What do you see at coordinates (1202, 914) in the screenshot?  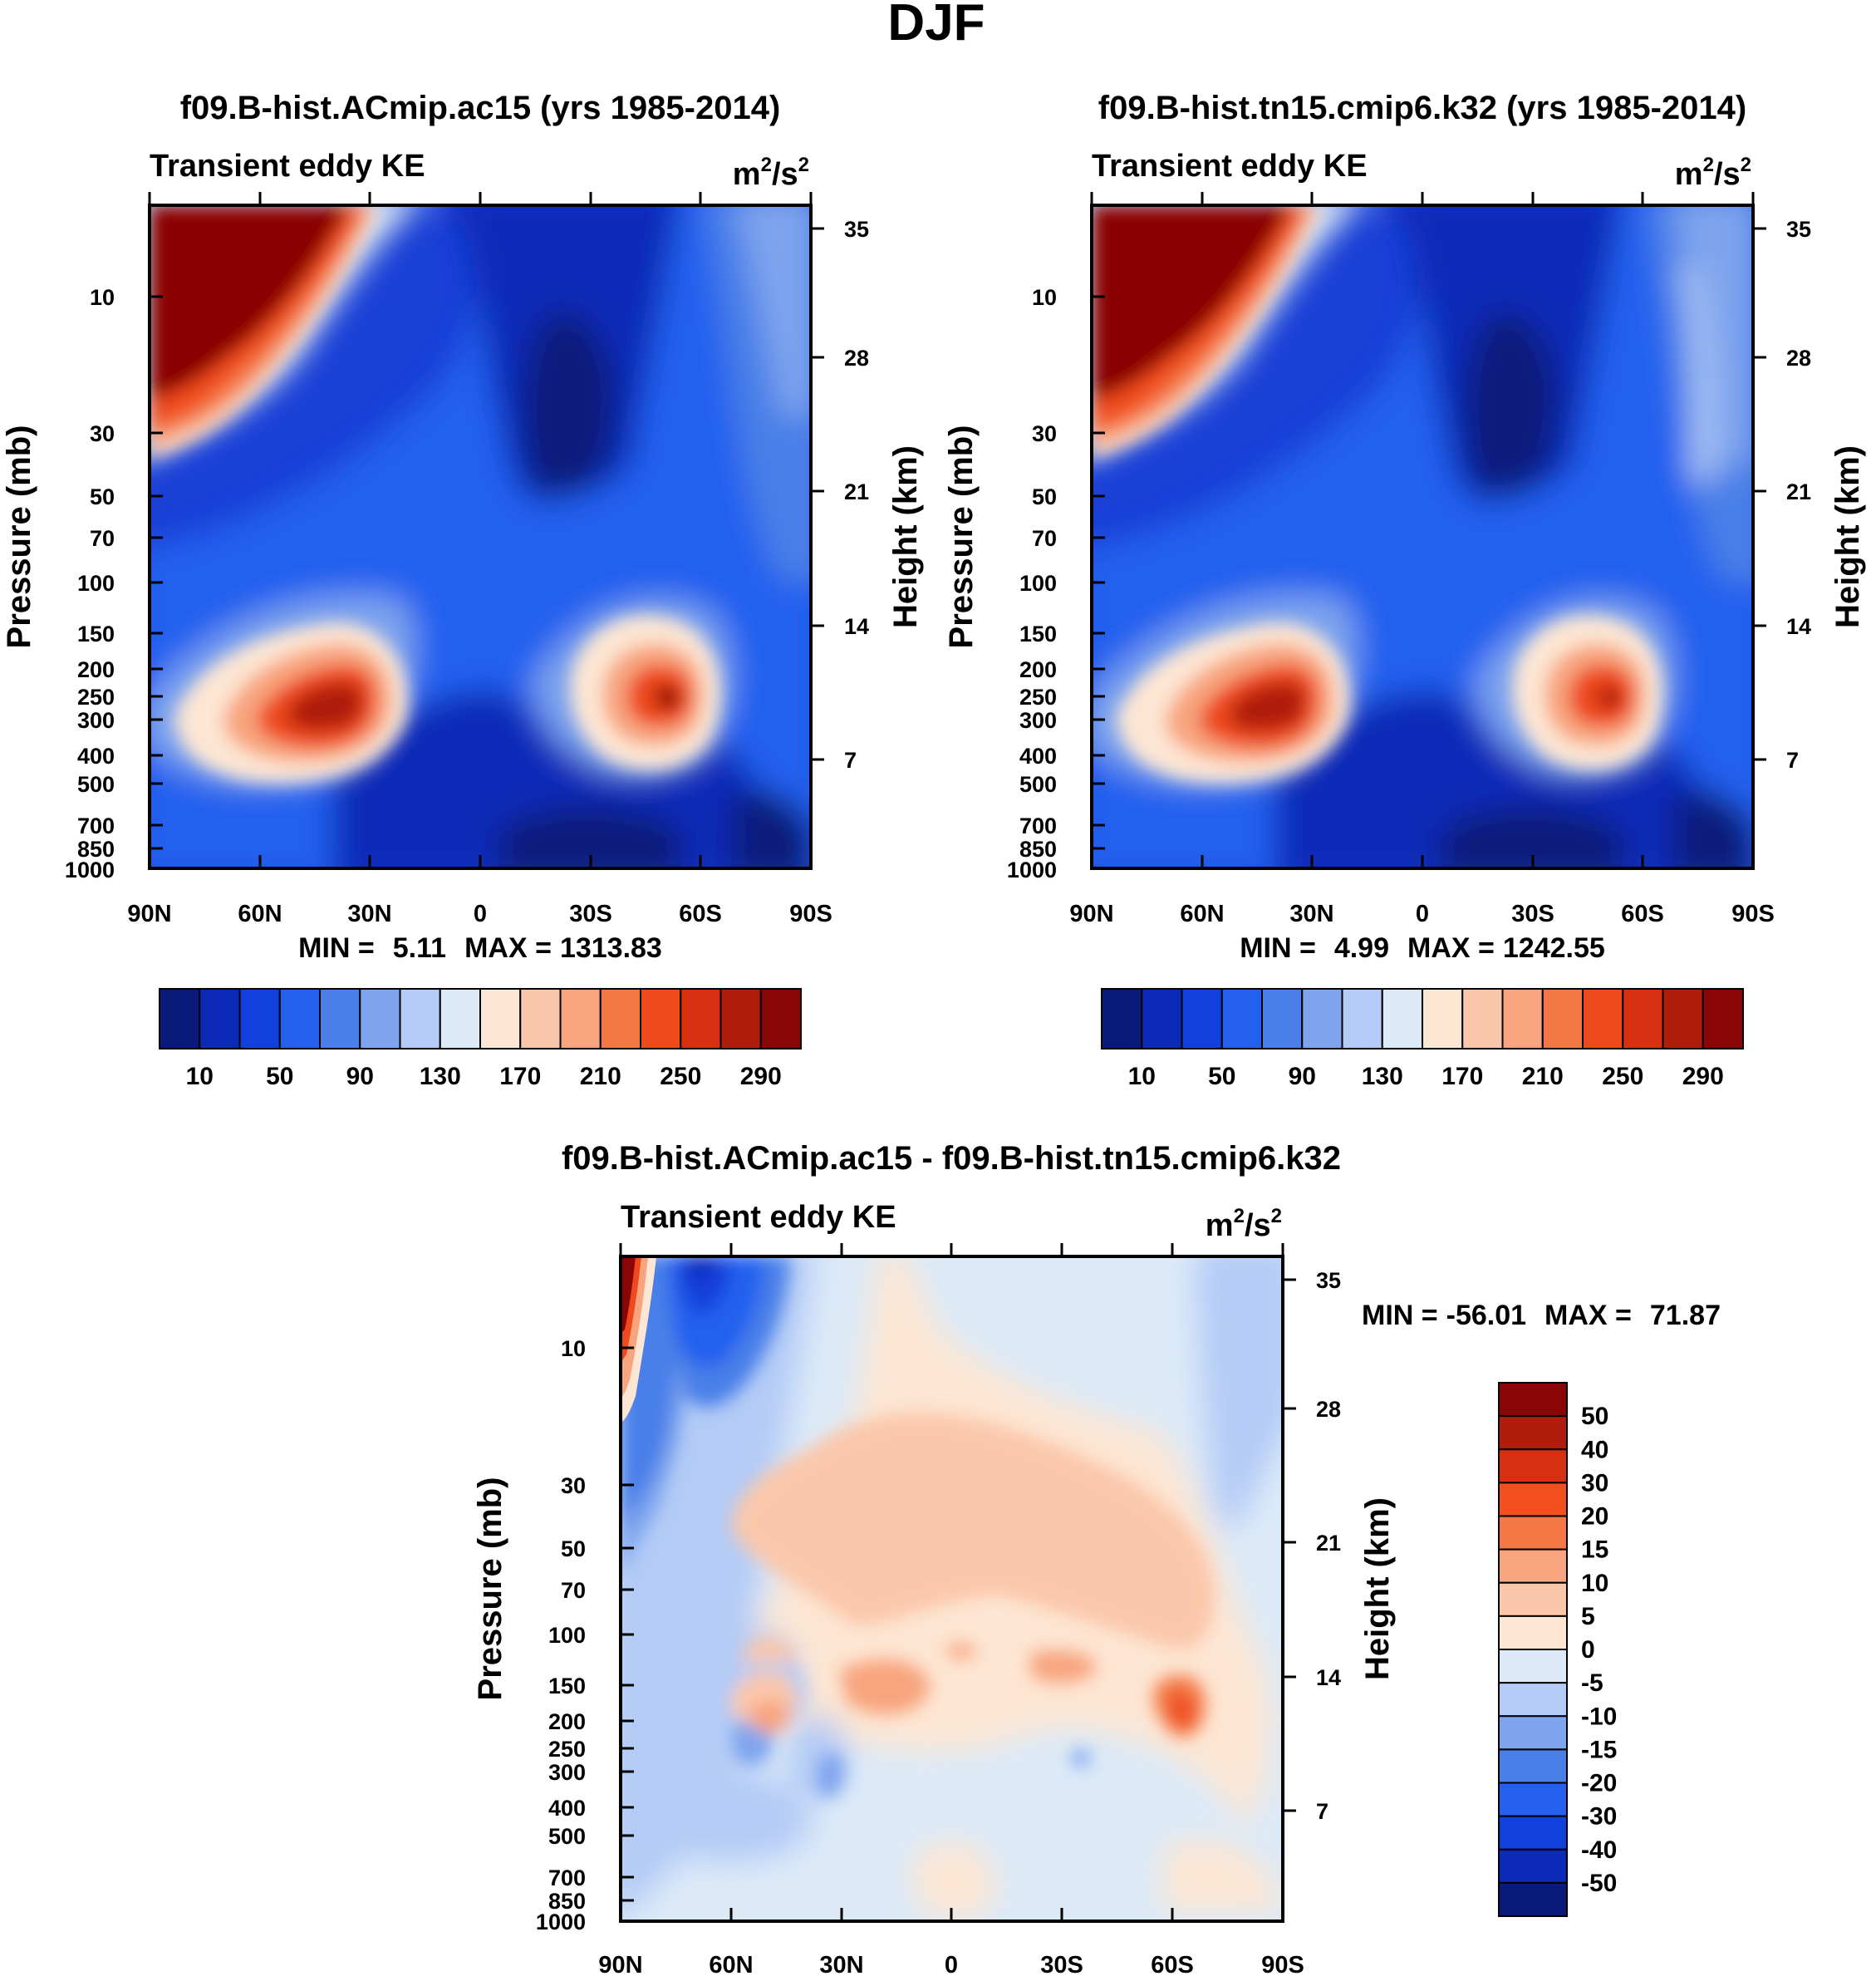 I see `panel-right-xtick-label: 60N` at bounding box center [1202, 914].